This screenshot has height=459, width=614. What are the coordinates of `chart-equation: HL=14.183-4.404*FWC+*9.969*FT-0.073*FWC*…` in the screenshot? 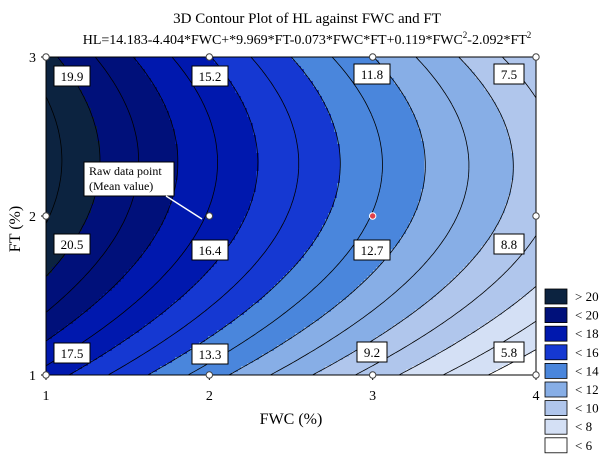 It's located at (307, 39).